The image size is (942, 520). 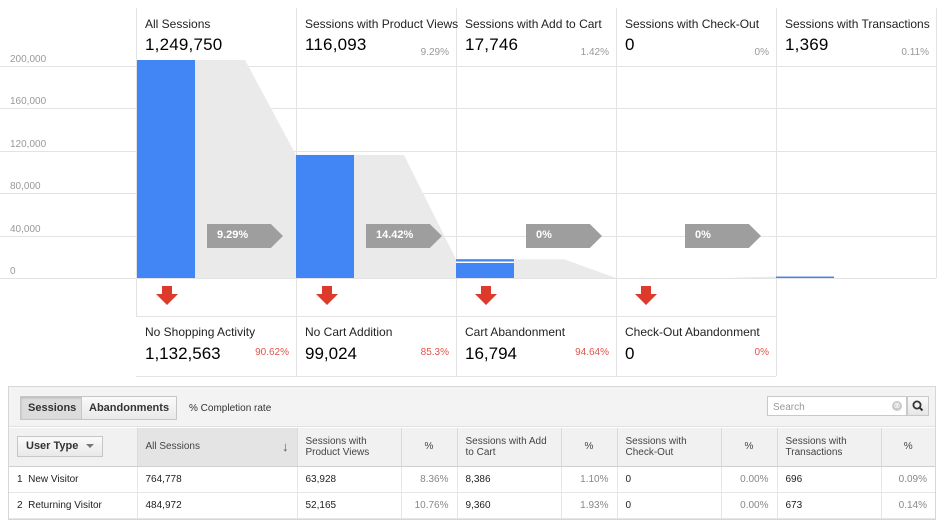 What do you see at coordinates (65, 505) in the screenshot?
I see `user-type: Returning Visitor` at bounding box center [65, 505].